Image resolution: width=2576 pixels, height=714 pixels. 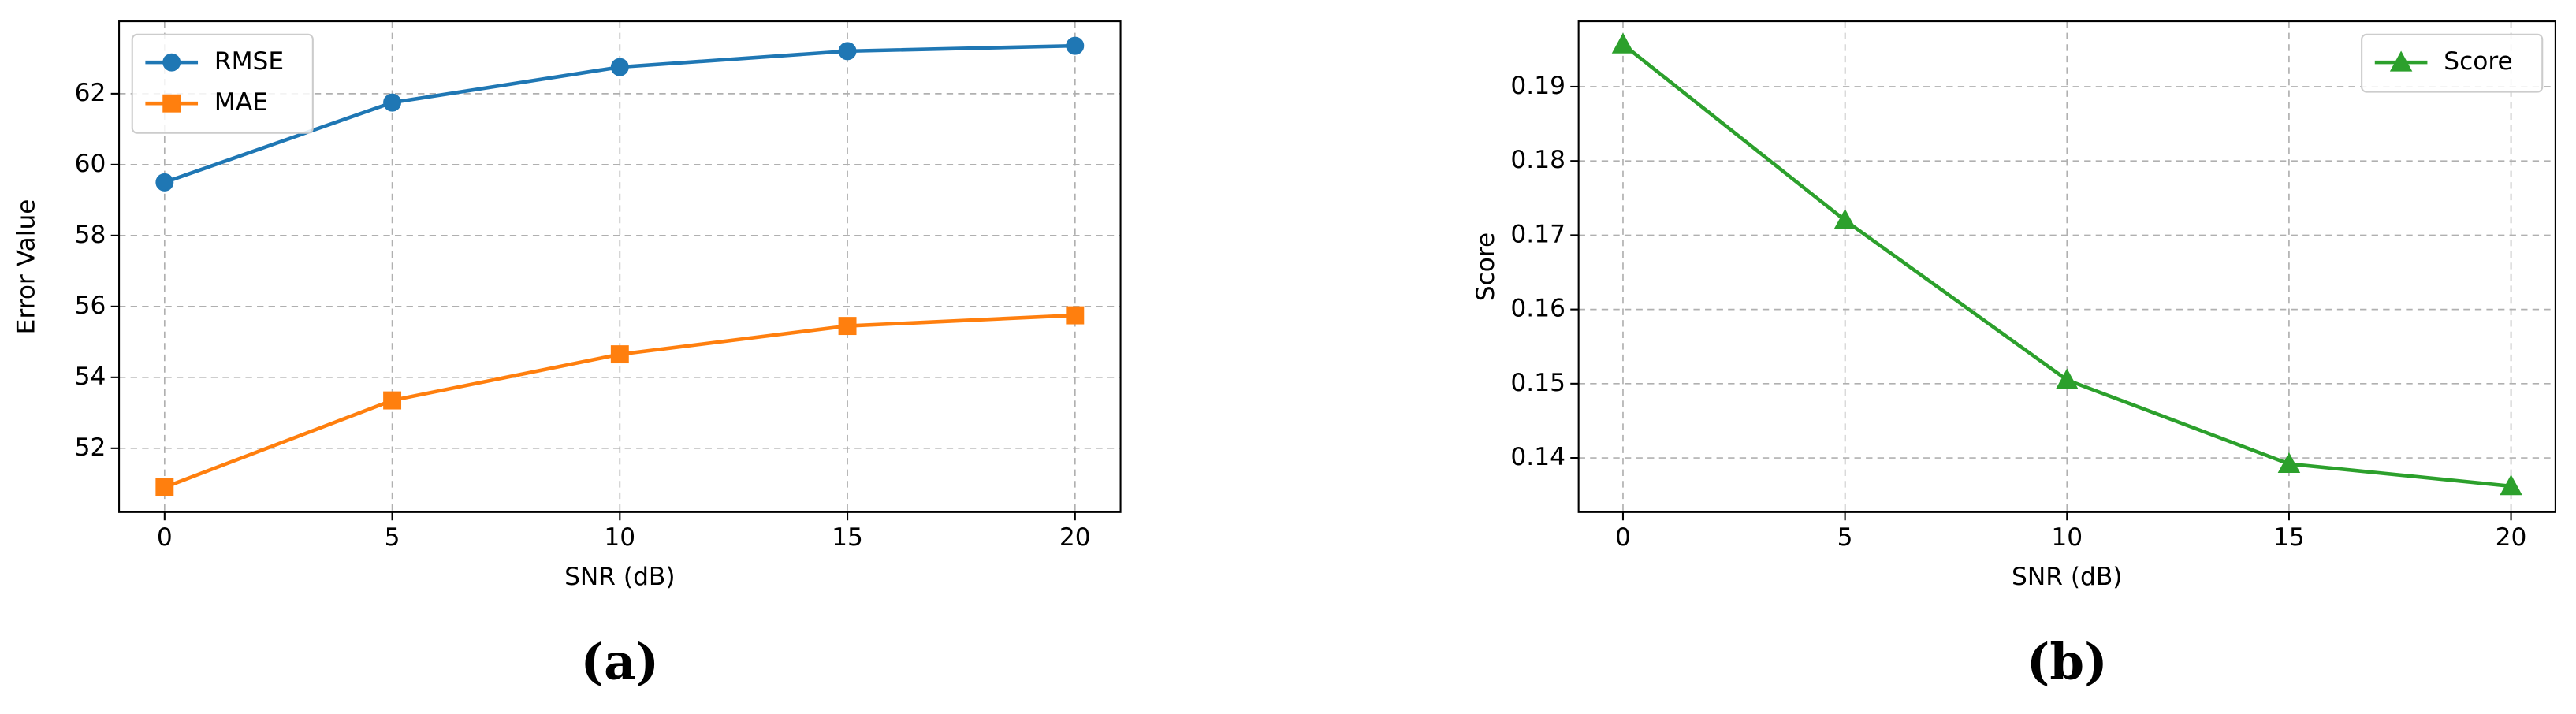 What do you see at coordinates (1537, 383) in the screenshot?
I see `y-tick-label: 0.15` at bounding box center [1537, 383].